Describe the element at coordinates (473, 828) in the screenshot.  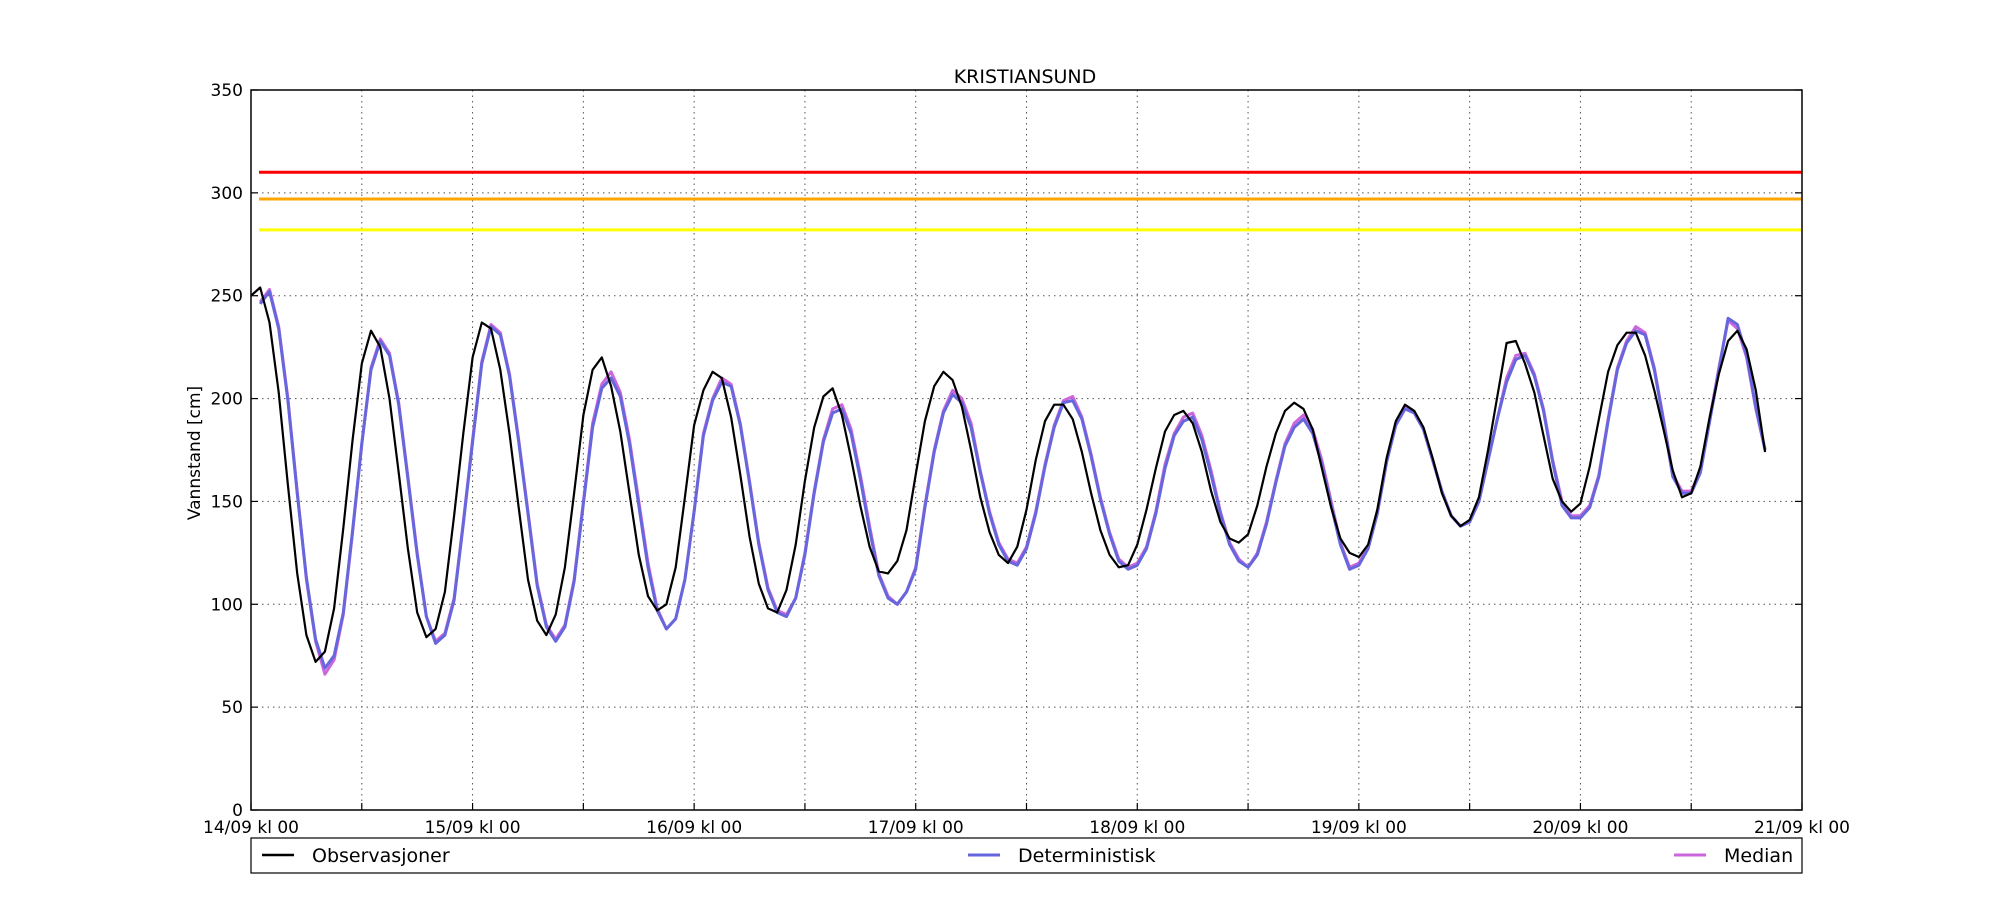
I see `x-tick-label: 15/09 kl 00` at that location.